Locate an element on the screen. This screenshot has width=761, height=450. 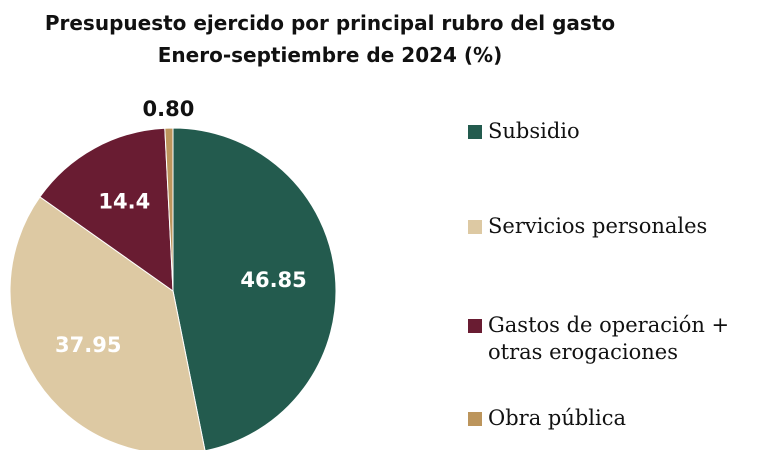
legend-label: Gastos de operación + otras erogaciones is located at coordinates (609, 338).